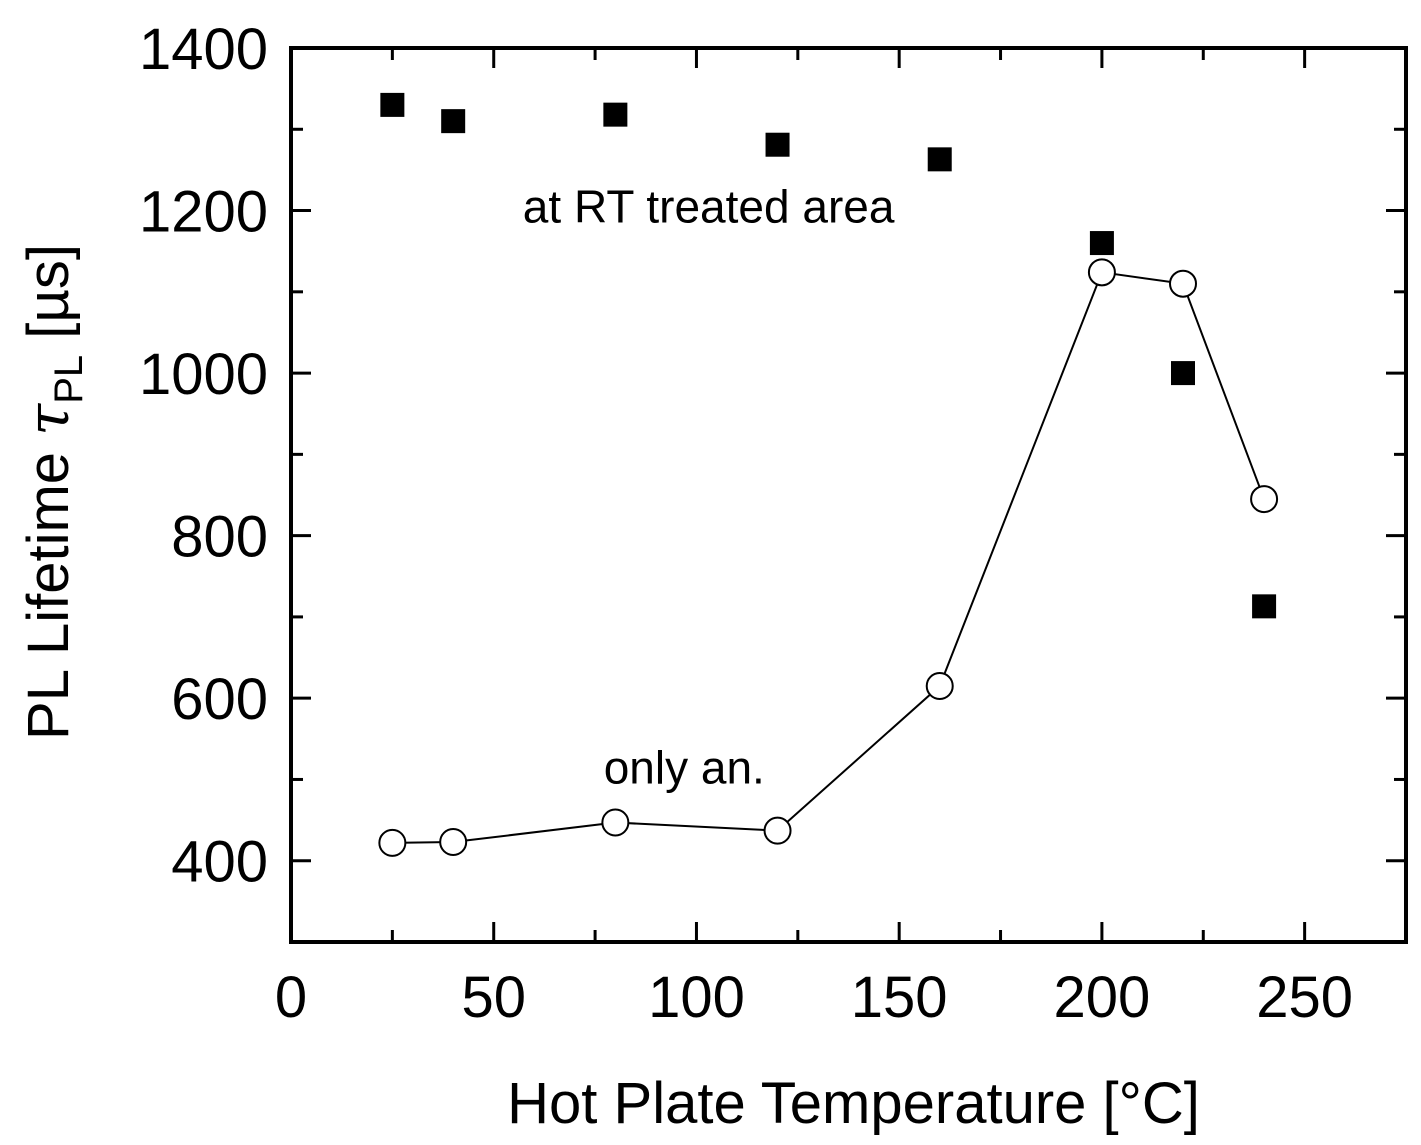 This screenshot has width=1421, height=1145. What do you see at coordinates (48, 419) in the screenshot?
I see `y-axis-title-symbol: τ` at bounding box center [48, 419].